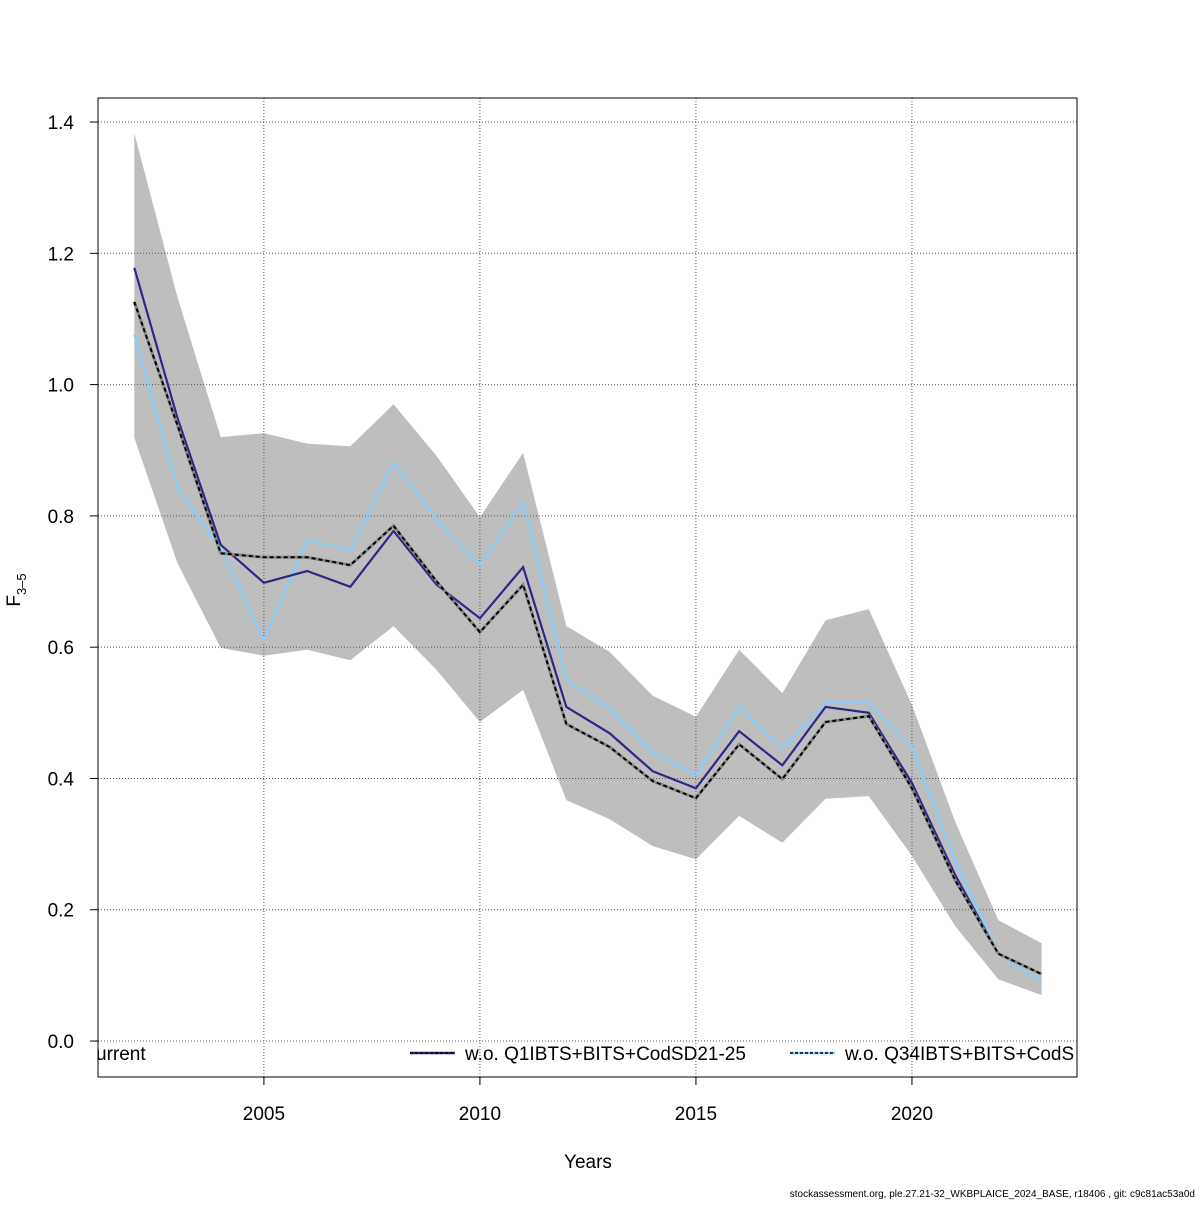  Describe the element at coordinates (588, 1162) in the screenshot. I see `x-axis-label: Years` at that location.